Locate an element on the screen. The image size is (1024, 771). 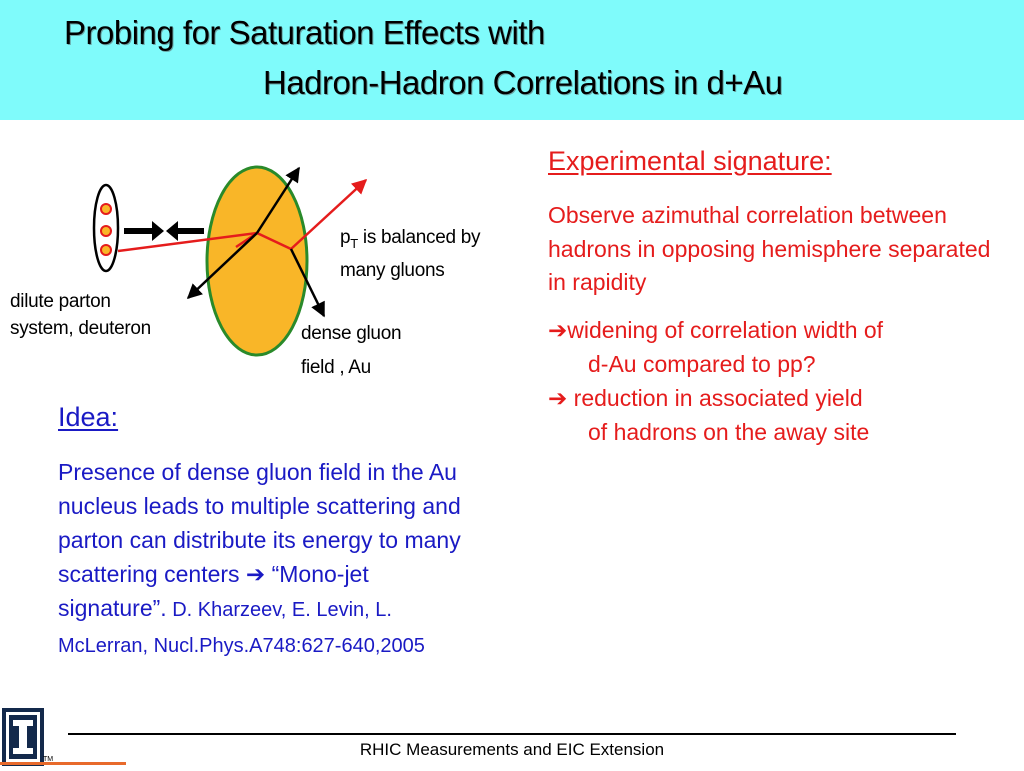
pt-symbol: p is located at coordinates (345, 237).